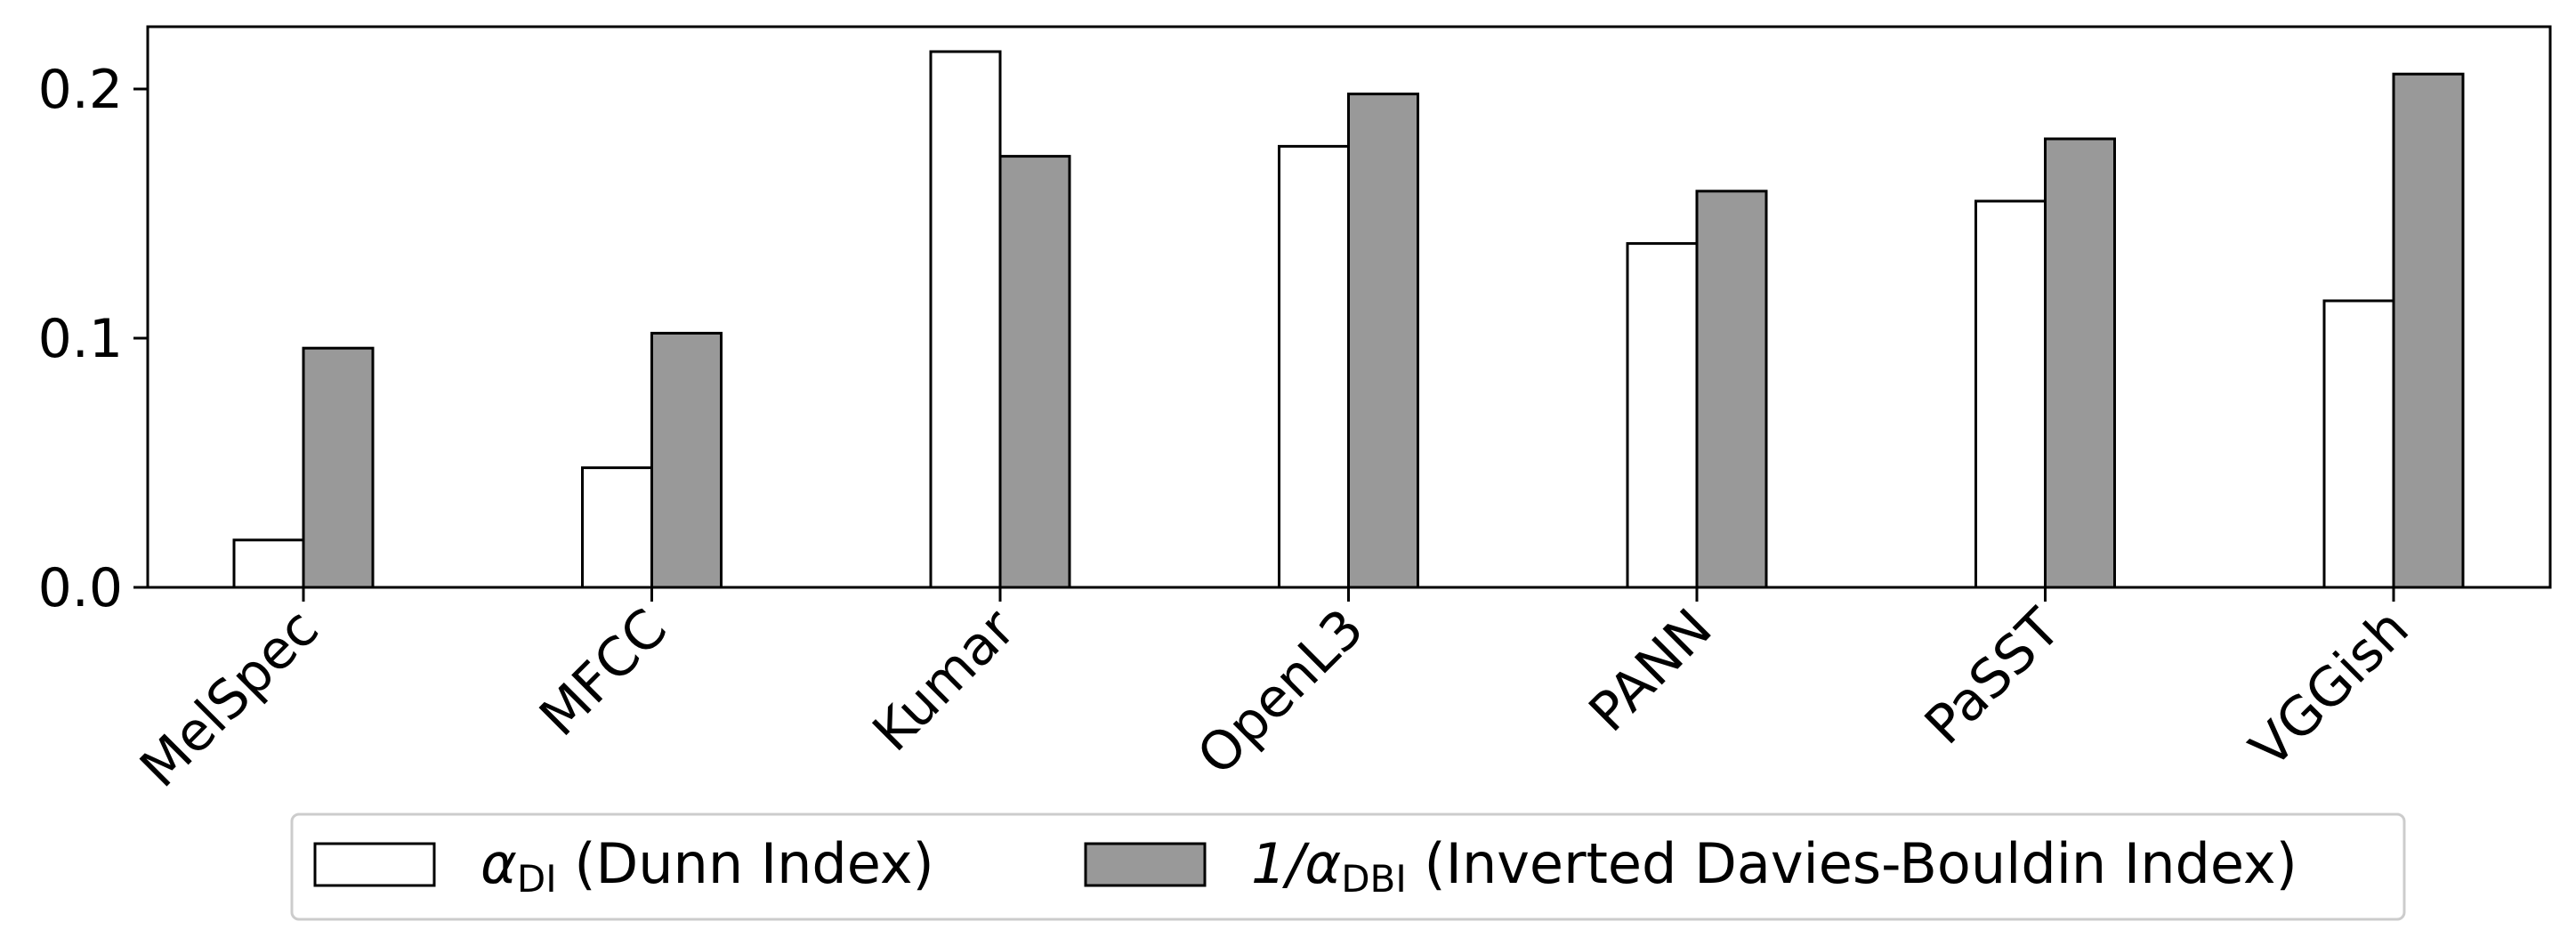 The image size is (2576, 946). What do you see at coordinates (80, 339) in the screenshot?
I see `y-tick-label: 0.1` at bounding box center [80, 339].